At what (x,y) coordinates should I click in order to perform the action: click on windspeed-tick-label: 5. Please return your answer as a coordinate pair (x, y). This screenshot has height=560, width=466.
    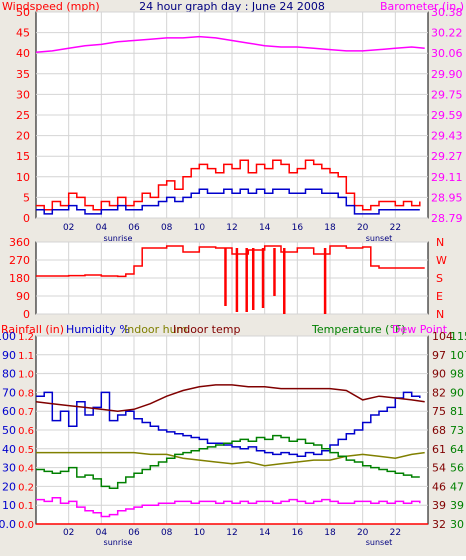
    Looking at the image, I should click on (26, 197).